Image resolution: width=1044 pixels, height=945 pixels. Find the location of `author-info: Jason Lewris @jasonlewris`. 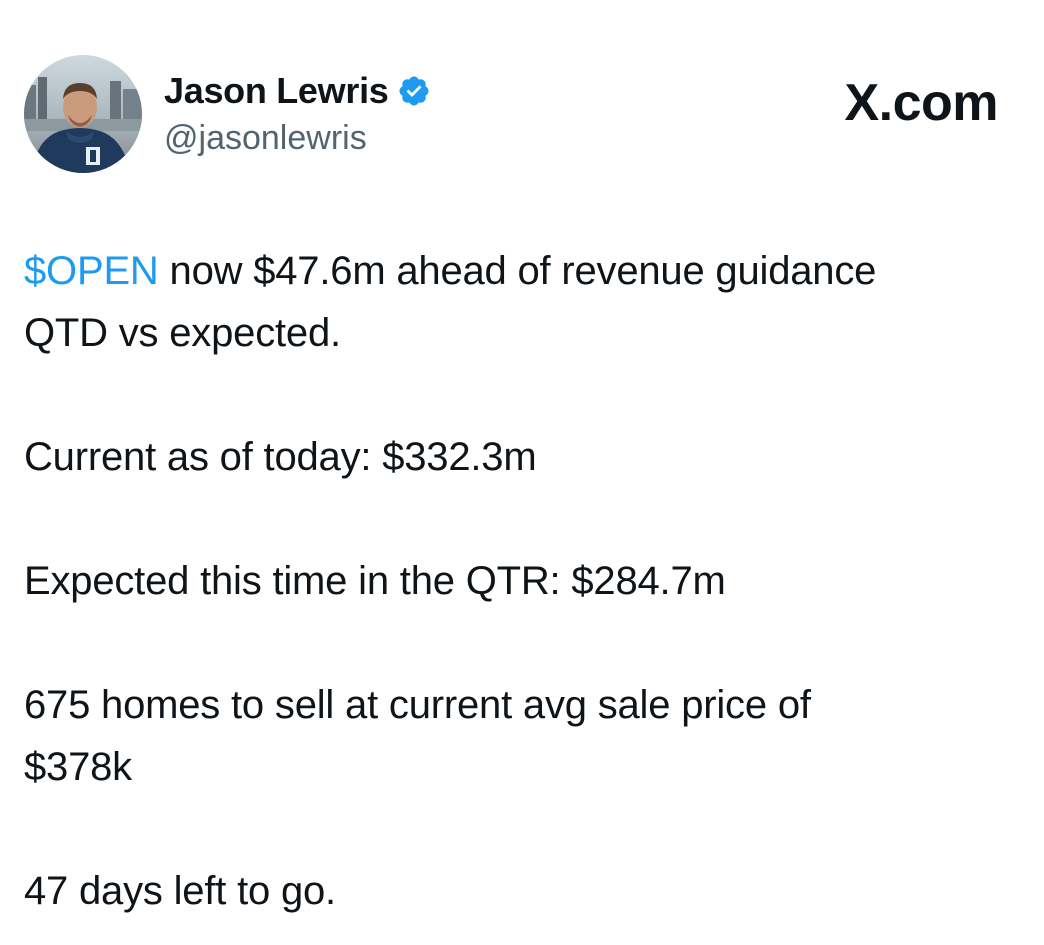

author-info: Jason Lewris @jasonlewris is located at coordinates (297, 113).